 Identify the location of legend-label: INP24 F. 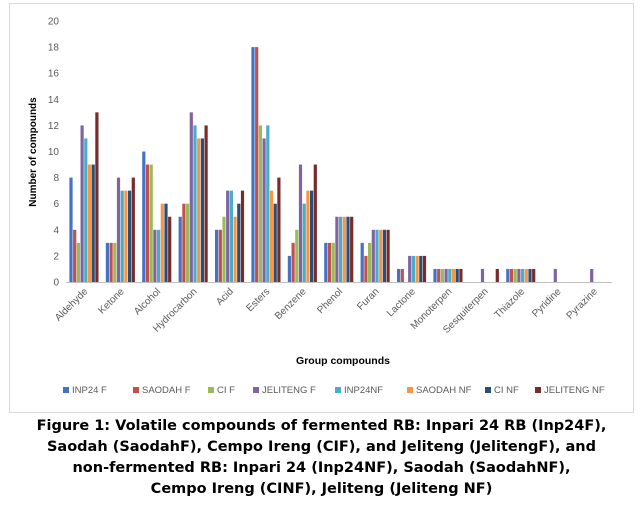
(89, 390).